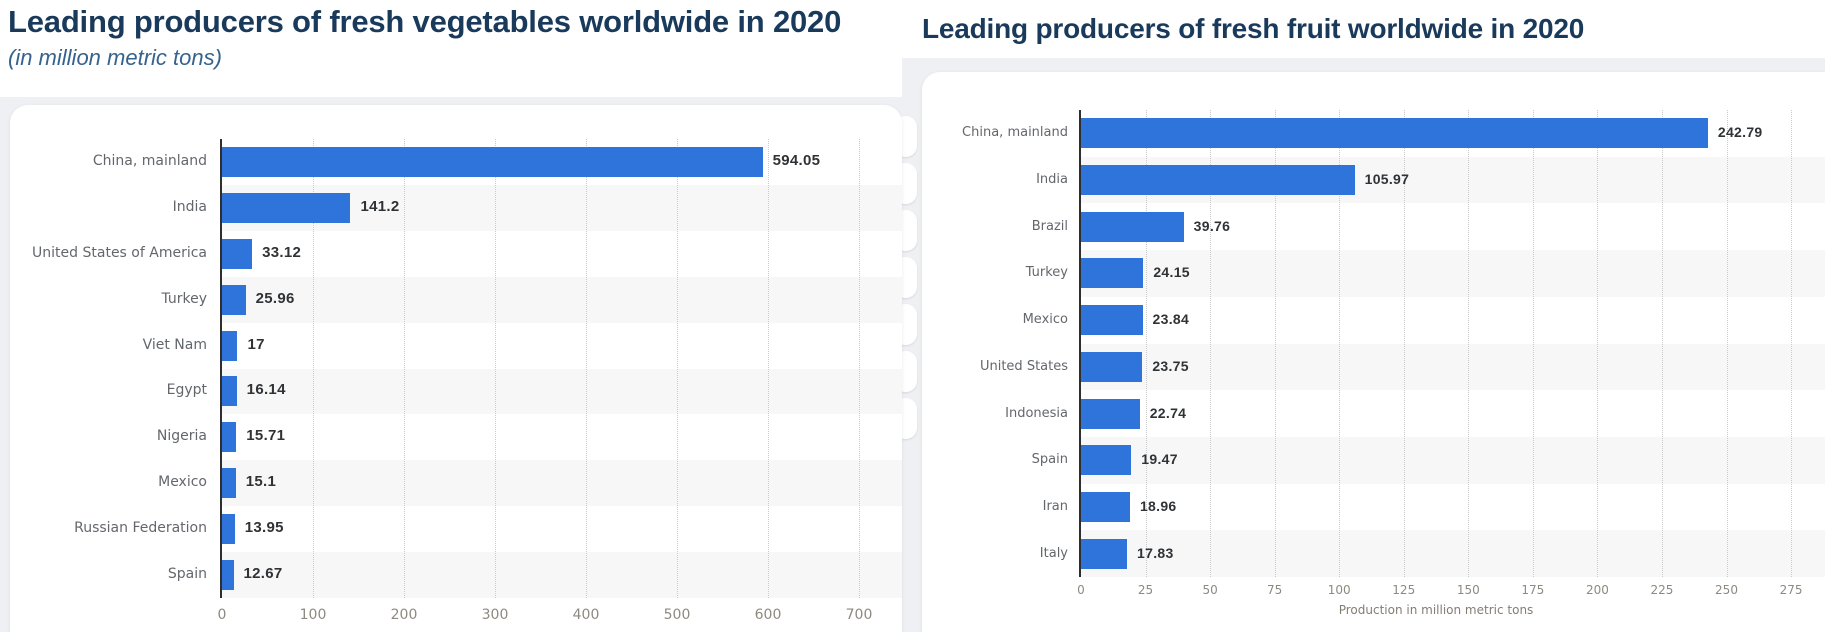 This screenshot has height=632, width=1825. I want to click on x-tick-label: 700, so click(859, 615).